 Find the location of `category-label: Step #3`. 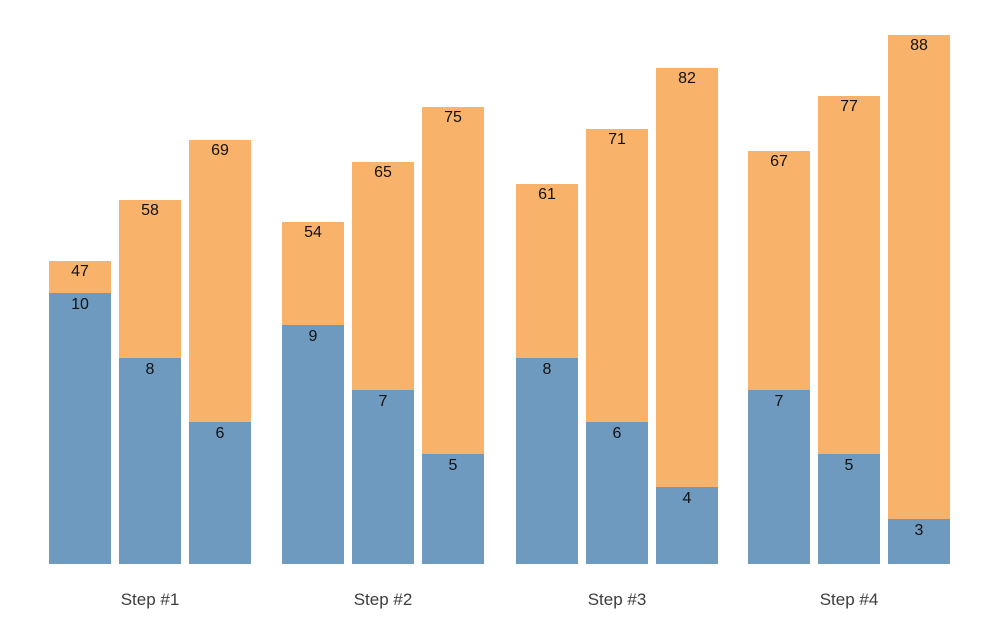

category-label: Step #3 is located at coordinates (617, 599).